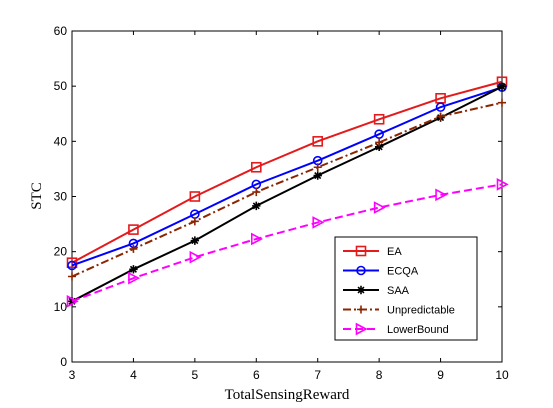 The height and width of the screenshot is (408, 553). Describe the element at coordinates (61, 31) in the screenshot. I see `y-tick-label: 60` at that location.